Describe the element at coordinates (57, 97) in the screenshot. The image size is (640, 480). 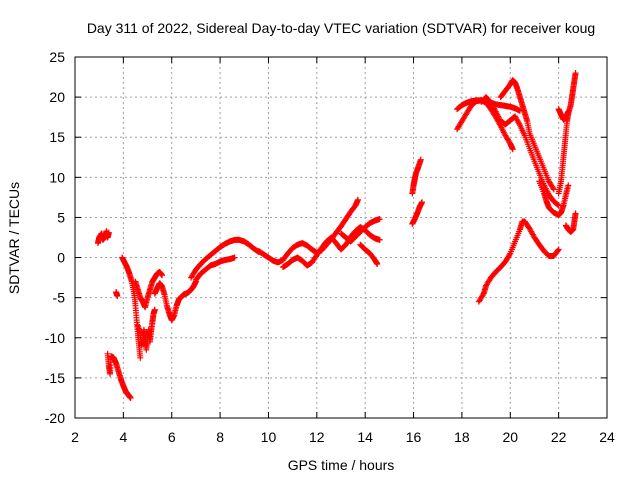
I see `y-tick-label: 20` at that location.